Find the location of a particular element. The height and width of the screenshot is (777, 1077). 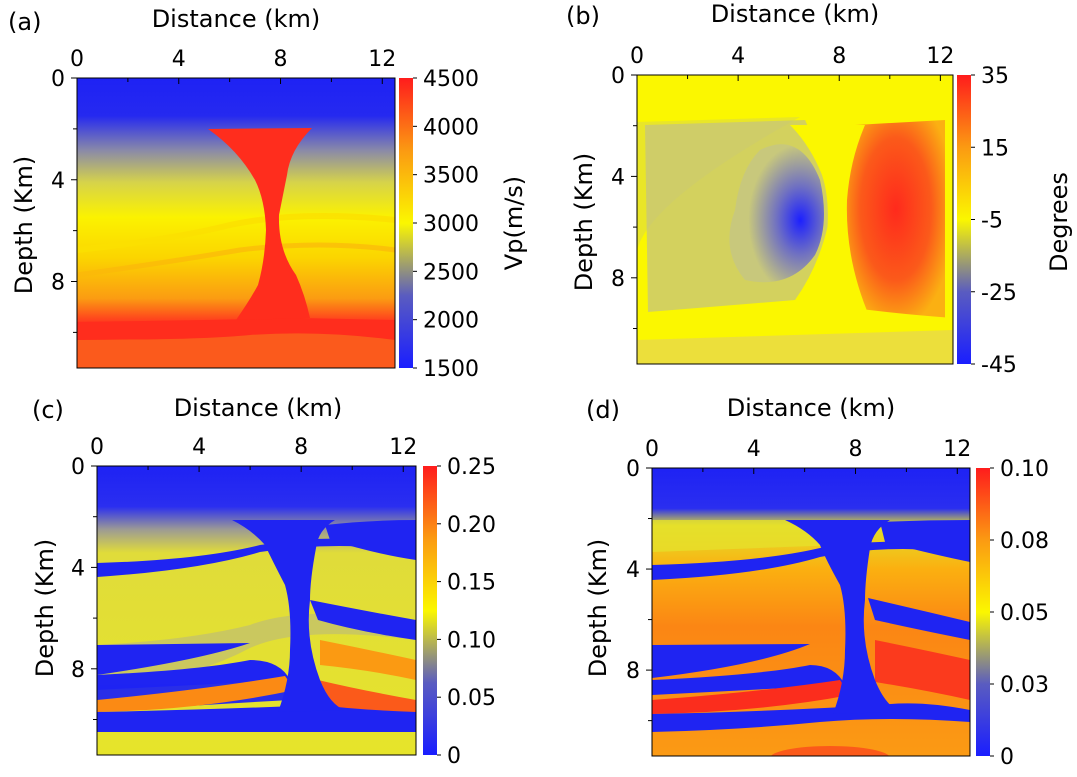

colorbar-ticks-c: 0.25 0.20 0.15 0.10 0.05 0 is located at coordinates (466, 612).